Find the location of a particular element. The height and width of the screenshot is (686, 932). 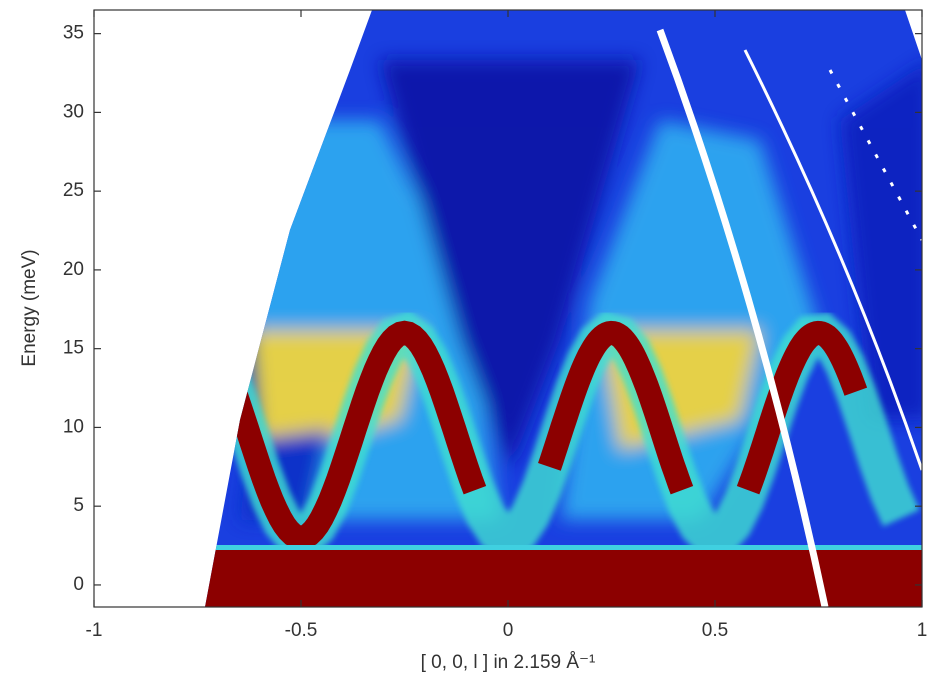

y-tick-label: 15 is located at coordinates (73, 348).